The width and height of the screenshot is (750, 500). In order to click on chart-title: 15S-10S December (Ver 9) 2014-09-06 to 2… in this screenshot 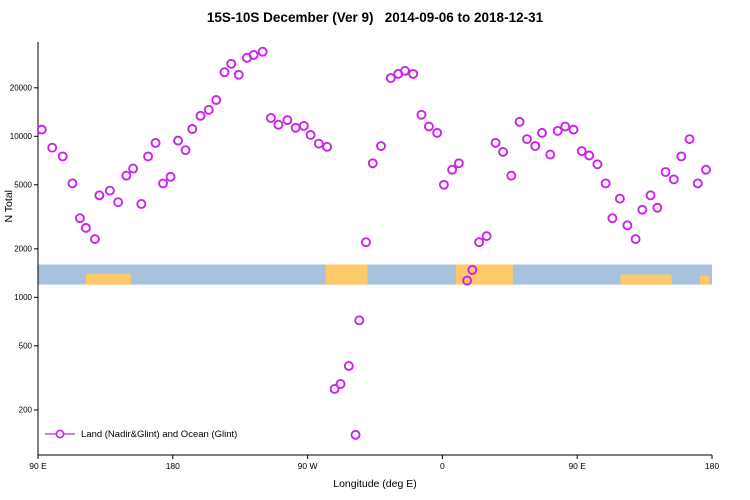, I will do `click(375, 17)`.